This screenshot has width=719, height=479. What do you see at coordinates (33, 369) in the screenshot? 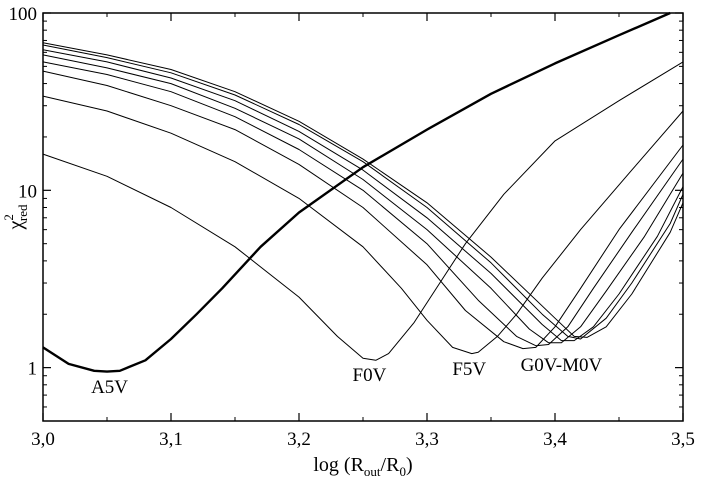
I see `y-tick-label: 1` at bounding box center [33, 369].